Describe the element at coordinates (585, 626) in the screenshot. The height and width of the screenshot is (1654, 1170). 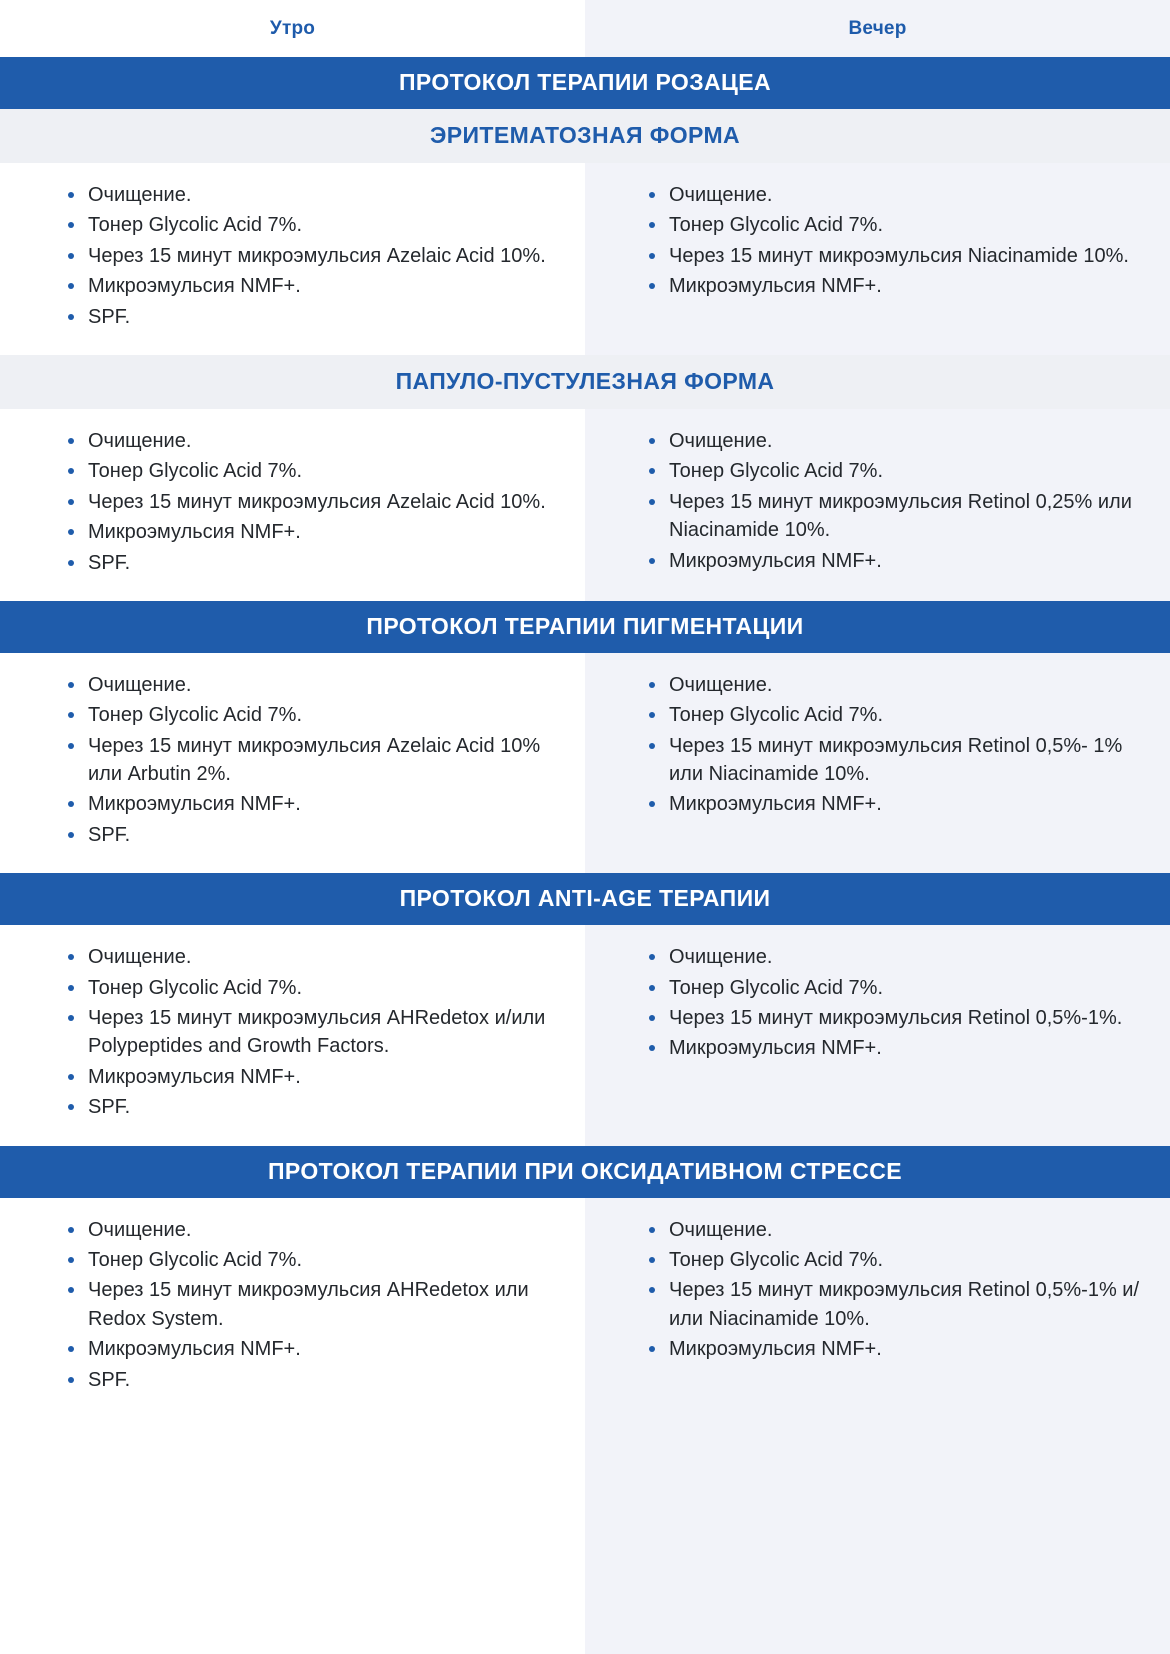
I see `protocol-title-banner: ПРОТОКОЛ ТЕРАПИИ ПИГМЕНТАЦИИ` at that location.